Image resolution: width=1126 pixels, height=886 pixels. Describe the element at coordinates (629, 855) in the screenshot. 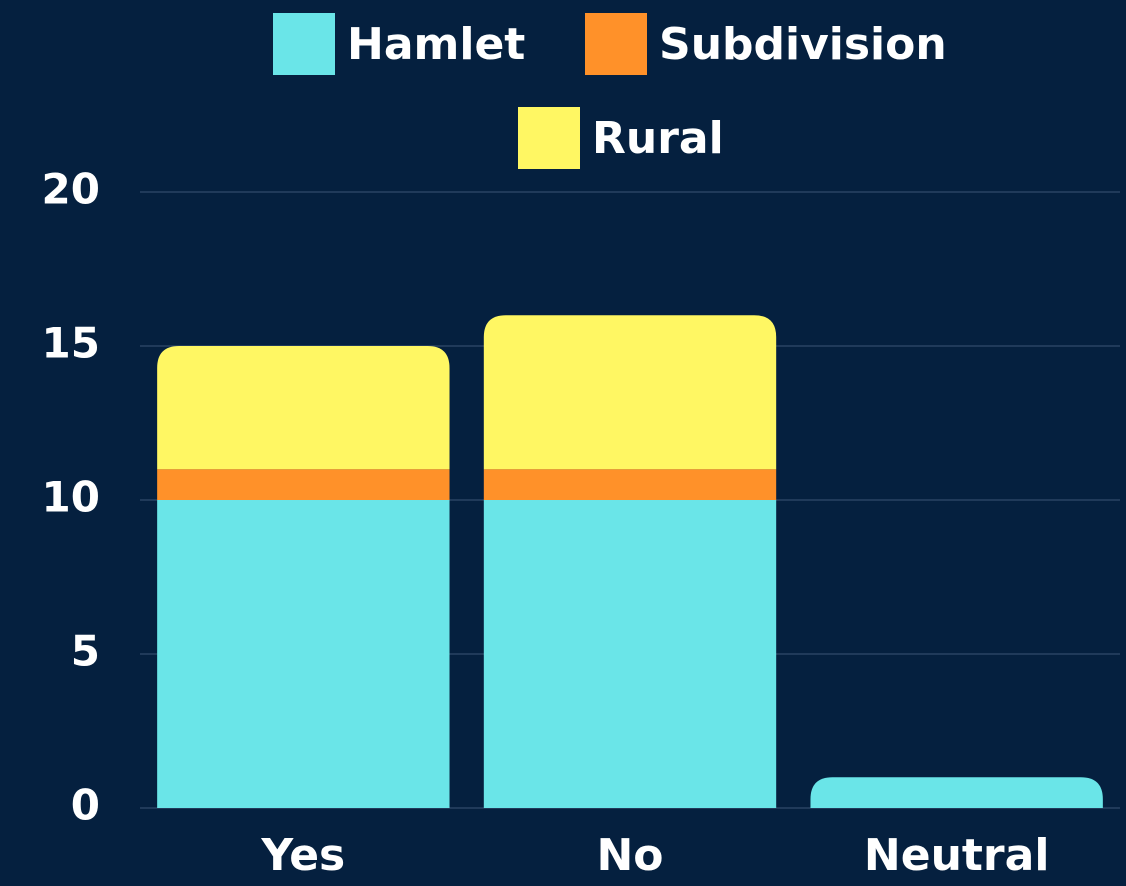

I see `x-tick-label: No` at that location.